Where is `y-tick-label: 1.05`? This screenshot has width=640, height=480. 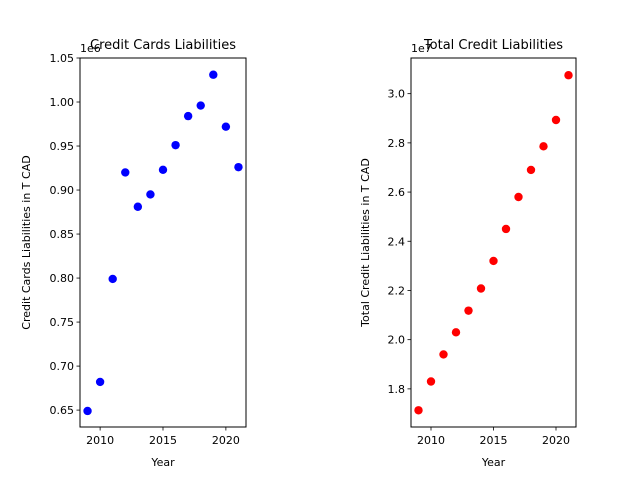
y-tick-label: 1.05 is located at coordinates (62, 58).